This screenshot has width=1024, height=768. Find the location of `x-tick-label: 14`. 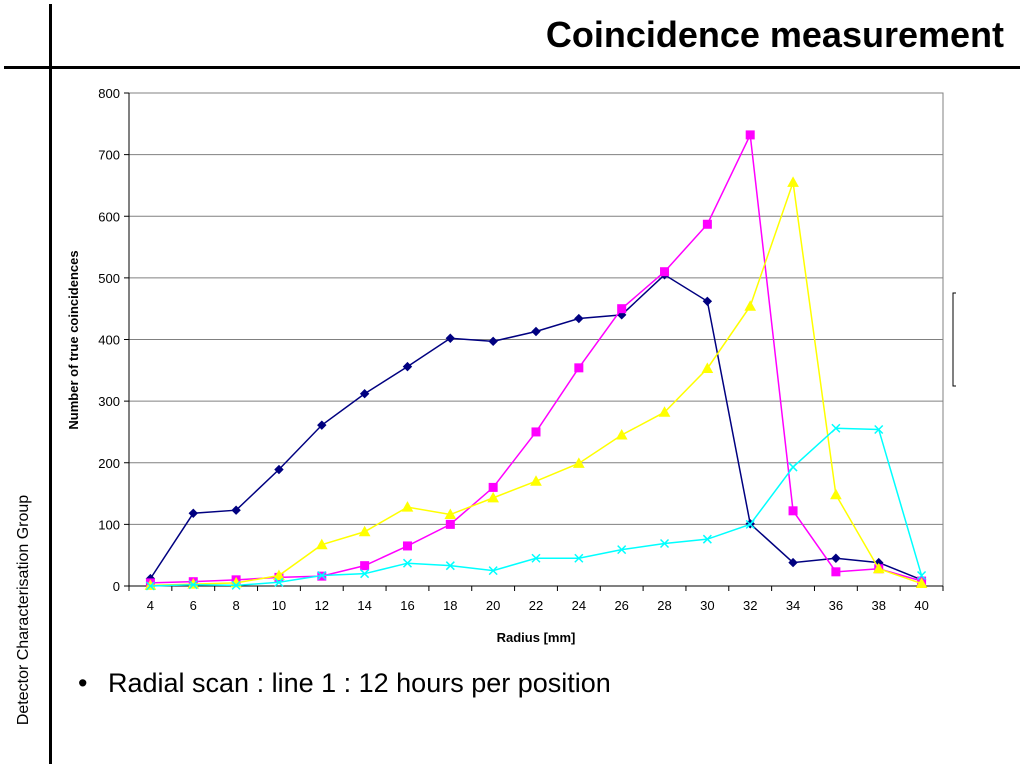

x-tick-label: 14 is located at coordinates (364, 605).